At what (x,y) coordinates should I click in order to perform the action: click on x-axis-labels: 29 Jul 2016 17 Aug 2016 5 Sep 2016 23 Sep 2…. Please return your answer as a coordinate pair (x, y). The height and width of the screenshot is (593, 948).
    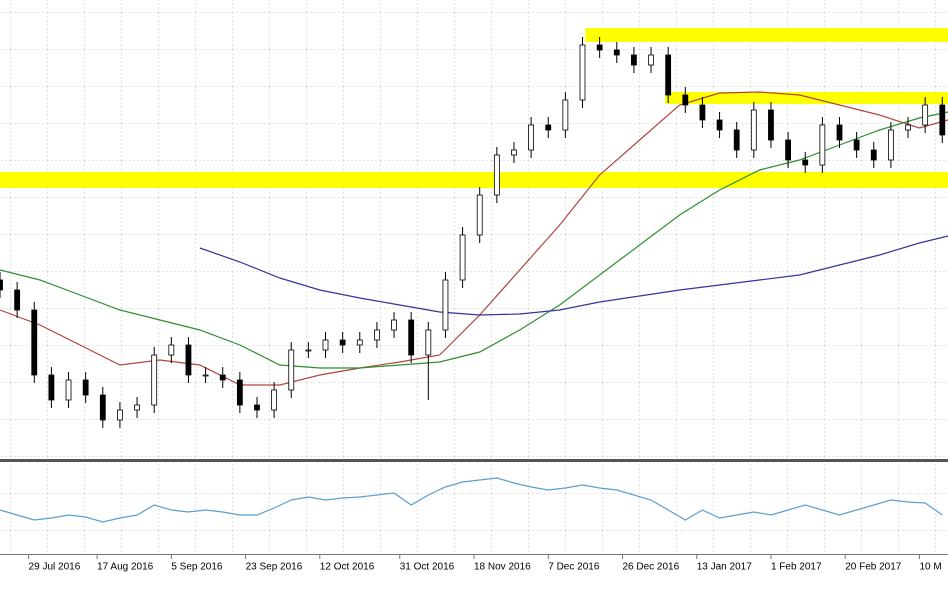
    Looking at the image, I should click on (485, 564).